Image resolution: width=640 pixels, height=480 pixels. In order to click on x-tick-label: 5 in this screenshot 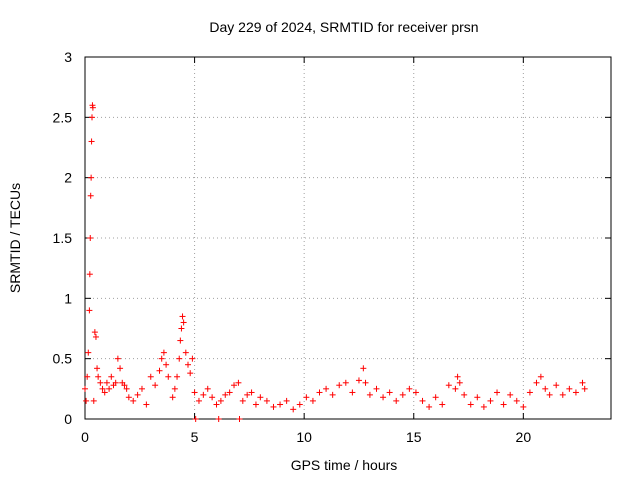, I will do `click(195, 437)`.